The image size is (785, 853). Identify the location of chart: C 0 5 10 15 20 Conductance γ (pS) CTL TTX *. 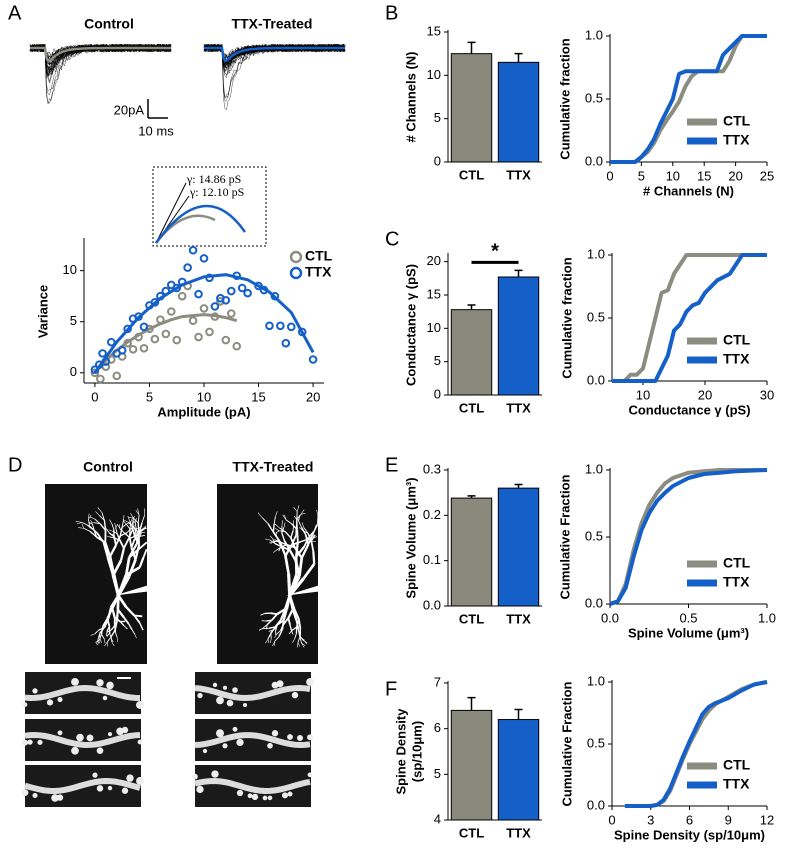
(463, 321).